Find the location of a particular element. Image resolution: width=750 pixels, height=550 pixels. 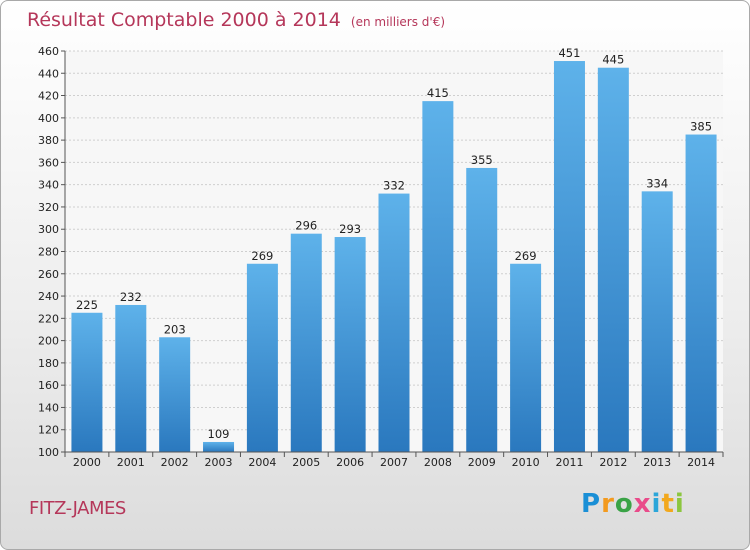

x-tick-label: 2013 is located at coordinates (657, 462).